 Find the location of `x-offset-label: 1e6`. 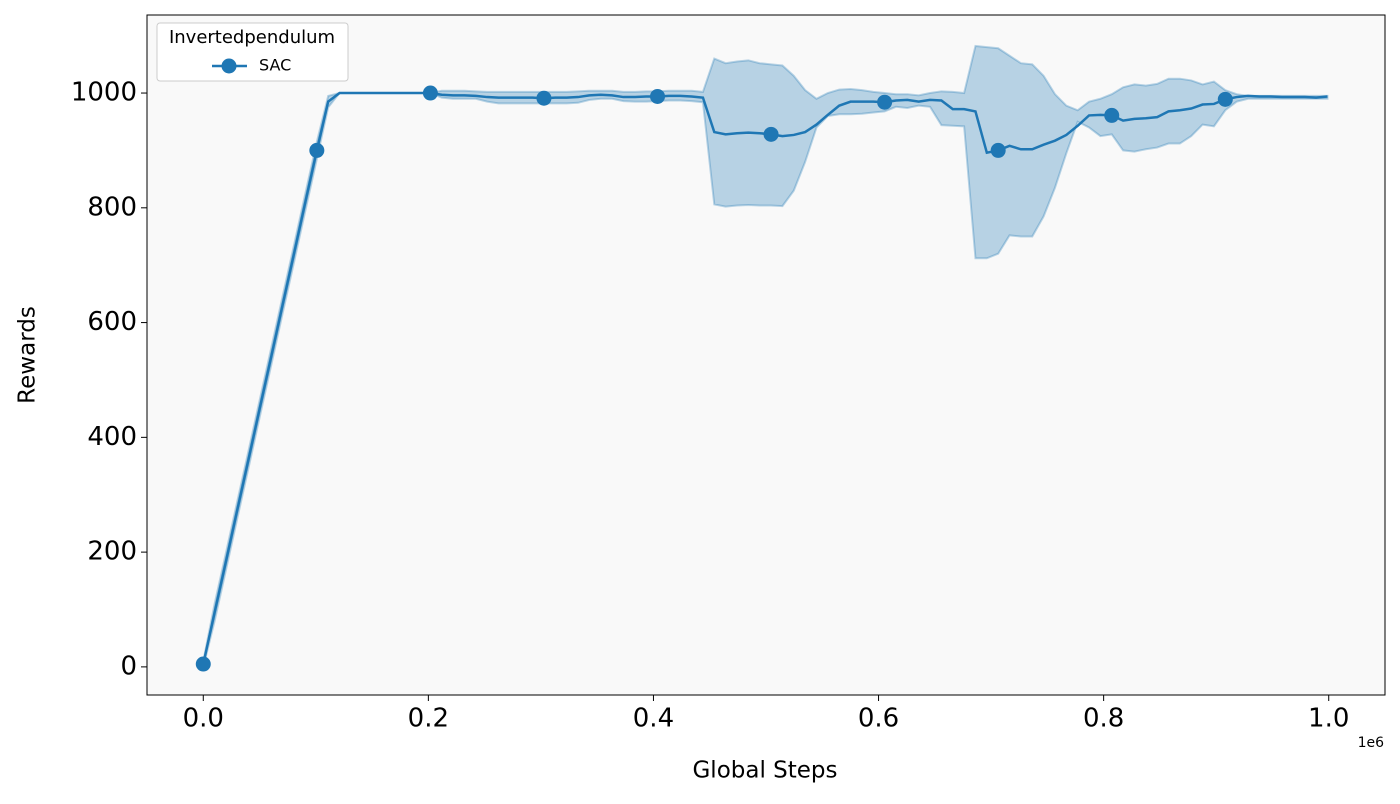

x-offset-label: 1e6 is located at coordinates (1371, 743).